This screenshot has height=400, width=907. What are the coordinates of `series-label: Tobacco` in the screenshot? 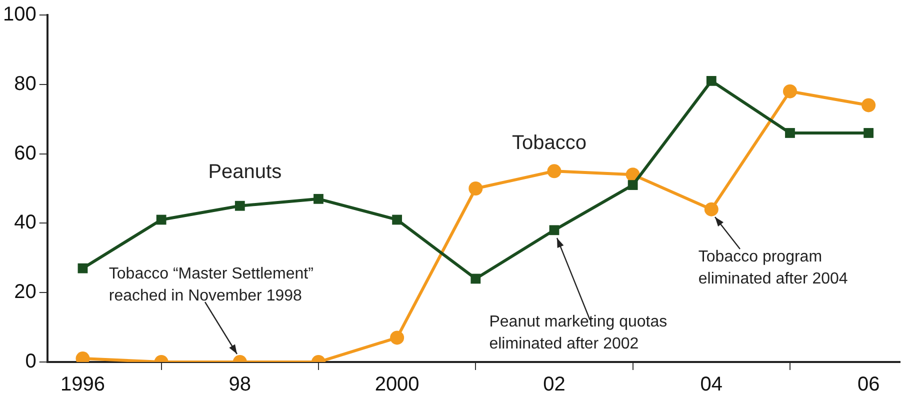 It's located at (549, 143).